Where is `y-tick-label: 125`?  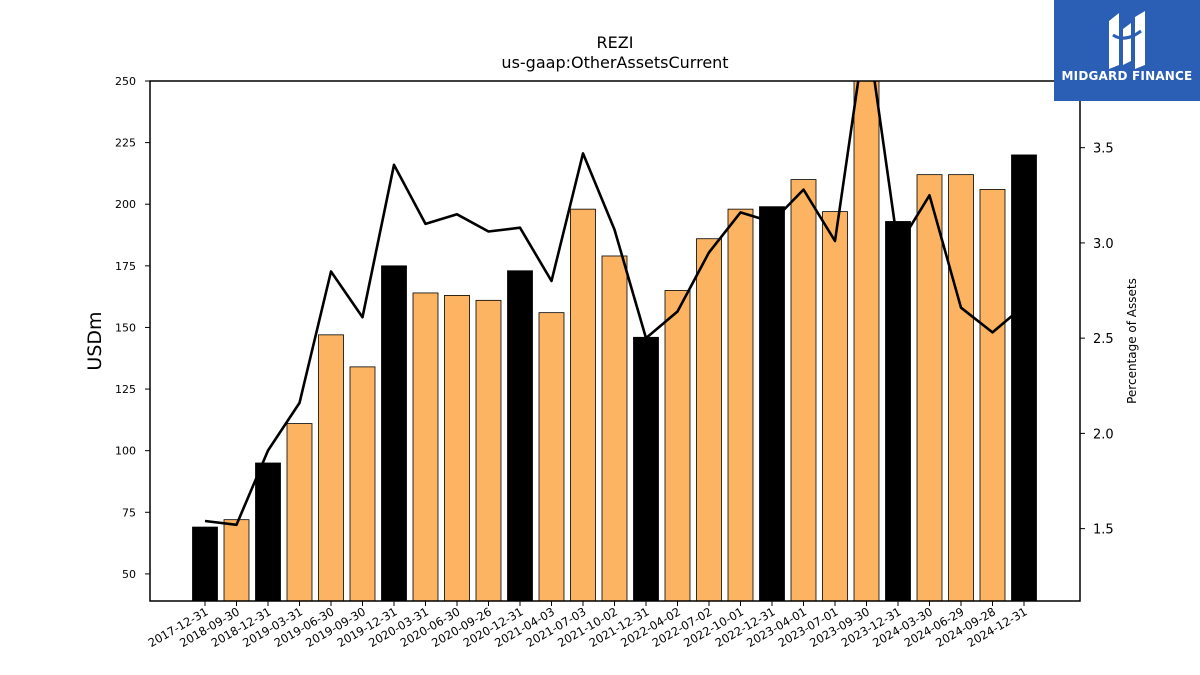
y-tick-label: 125 is located at coordinates (125, 389).